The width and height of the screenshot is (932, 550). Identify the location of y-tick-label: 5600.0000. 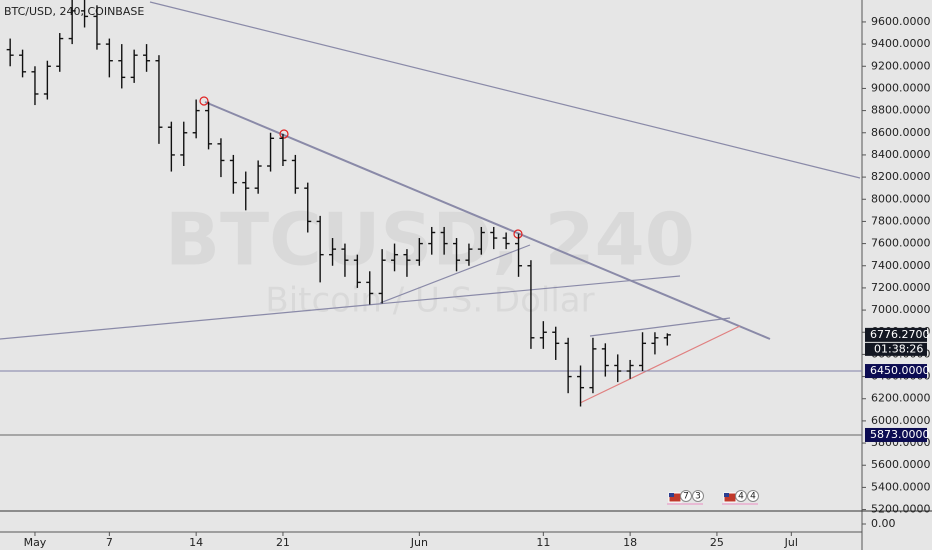
(901, 464).